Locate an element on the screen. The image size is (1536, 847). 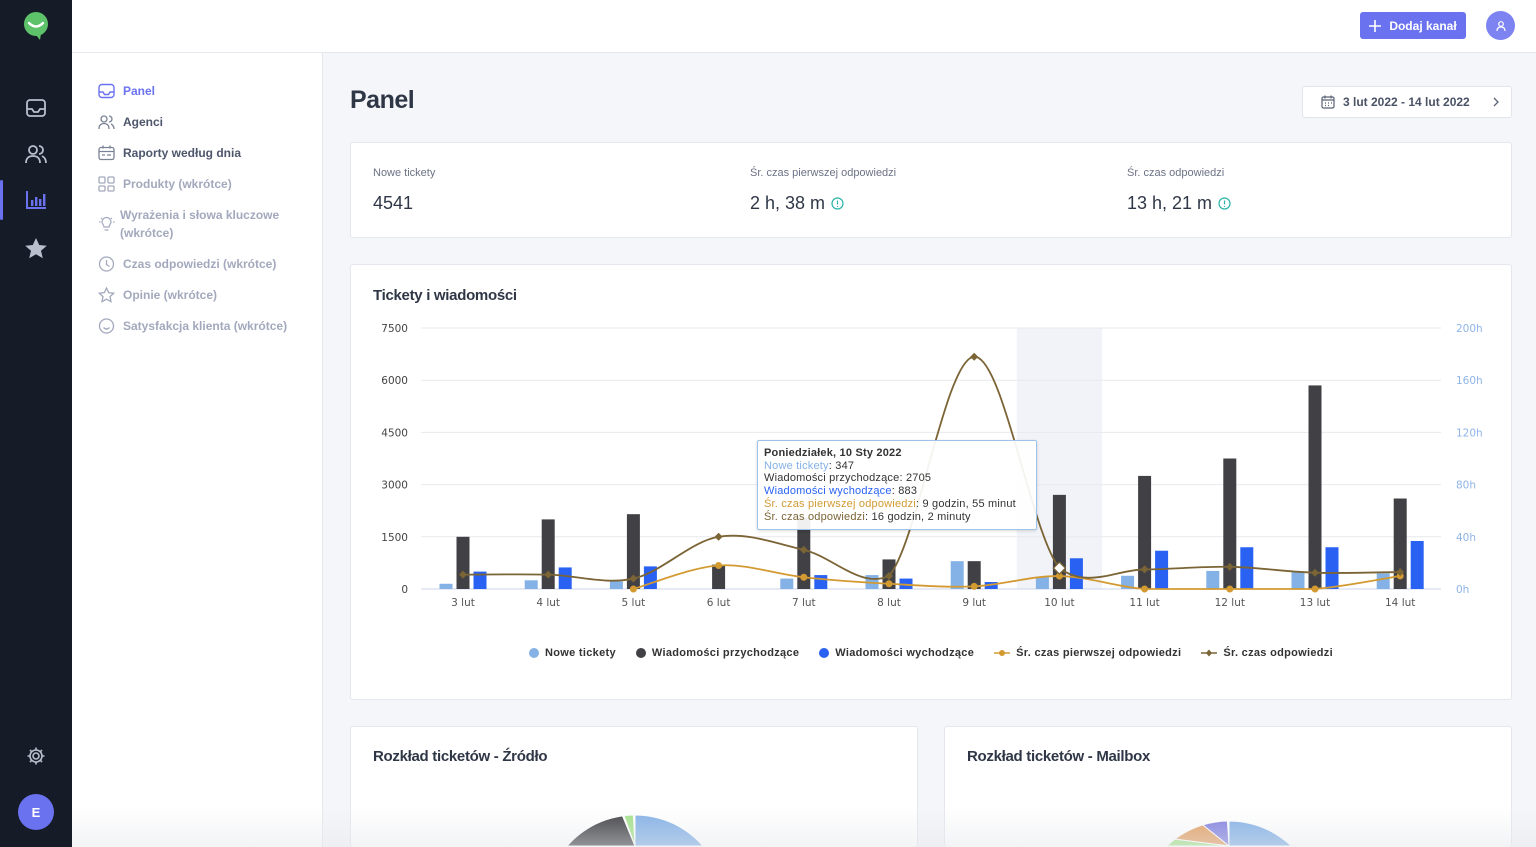
subnav-item-panel: Panel is located at coordinates (126, 91).